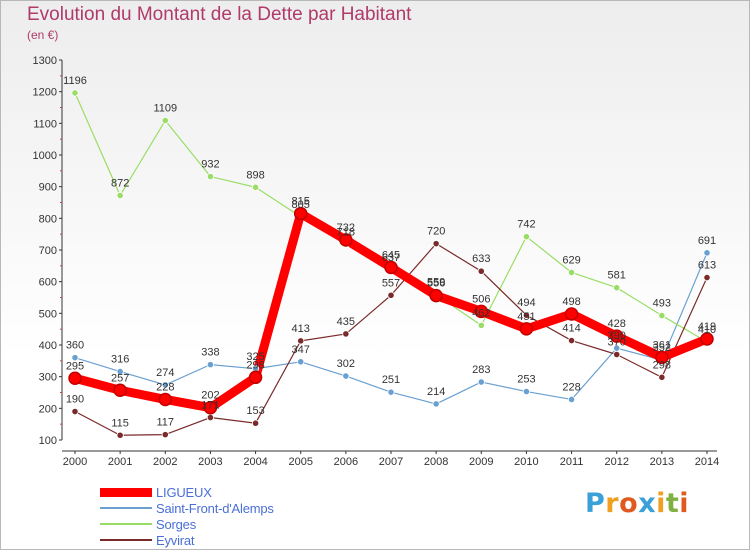 This screenshot has height=550, width=750. I want to click on data-label: 117, so click(166, 423).